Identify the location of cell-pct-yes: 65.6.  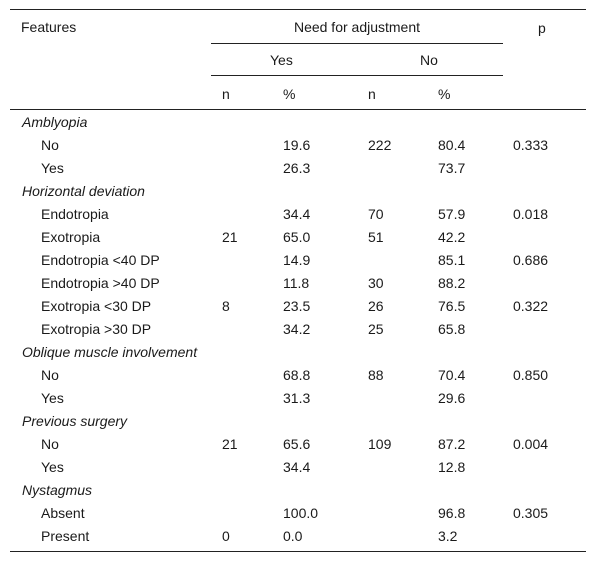
(297, 444).